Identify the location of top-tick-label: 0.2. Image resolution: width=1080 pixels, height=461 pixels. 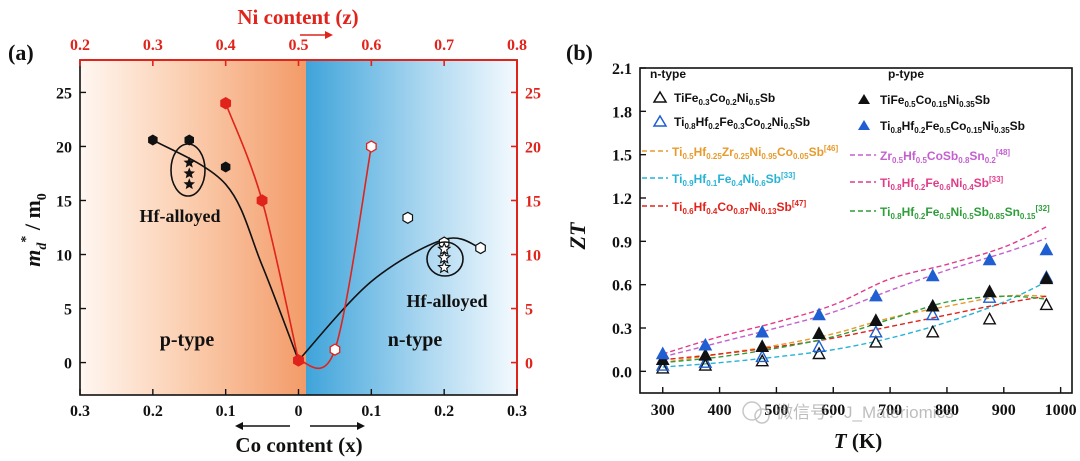
(80, 45).